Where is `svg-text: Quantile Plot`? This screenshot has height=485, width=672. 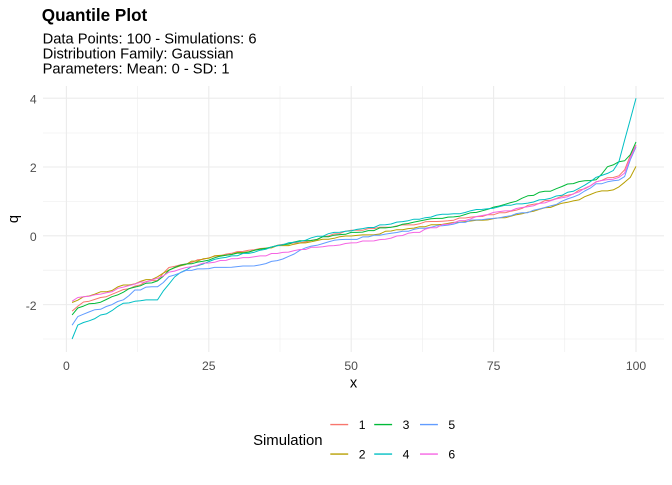
svg-text: Quantile Plot is located at coordinates (95, 15).